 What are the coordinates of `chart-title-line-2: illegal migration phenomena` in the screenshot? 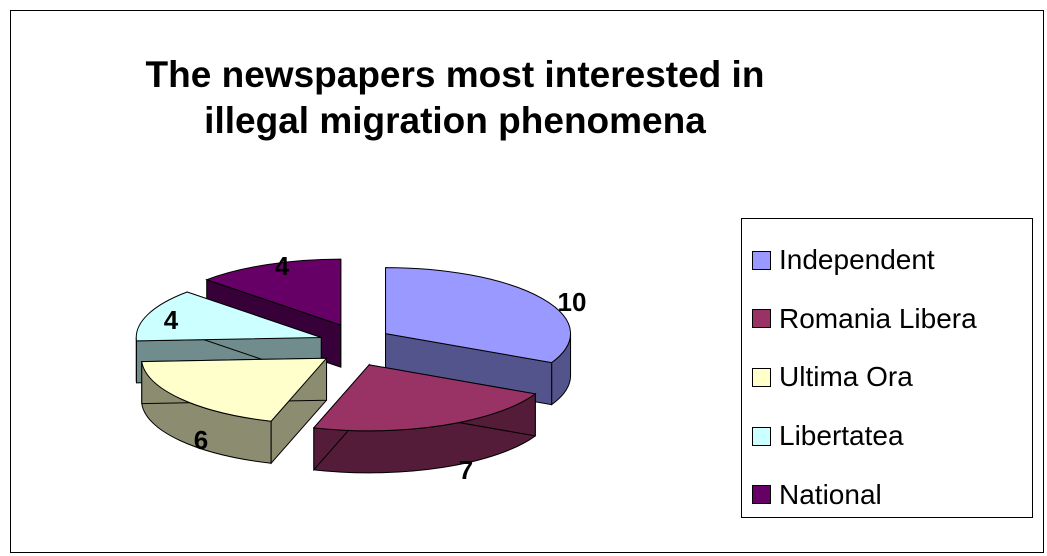 It's located at (455, 120).